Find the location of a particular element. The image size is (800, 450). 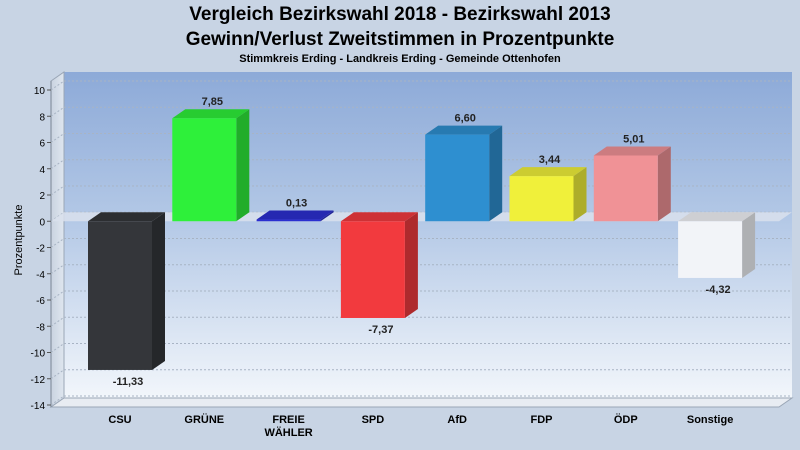

y-tick-label: 2 is located at coordinates (42, 196).